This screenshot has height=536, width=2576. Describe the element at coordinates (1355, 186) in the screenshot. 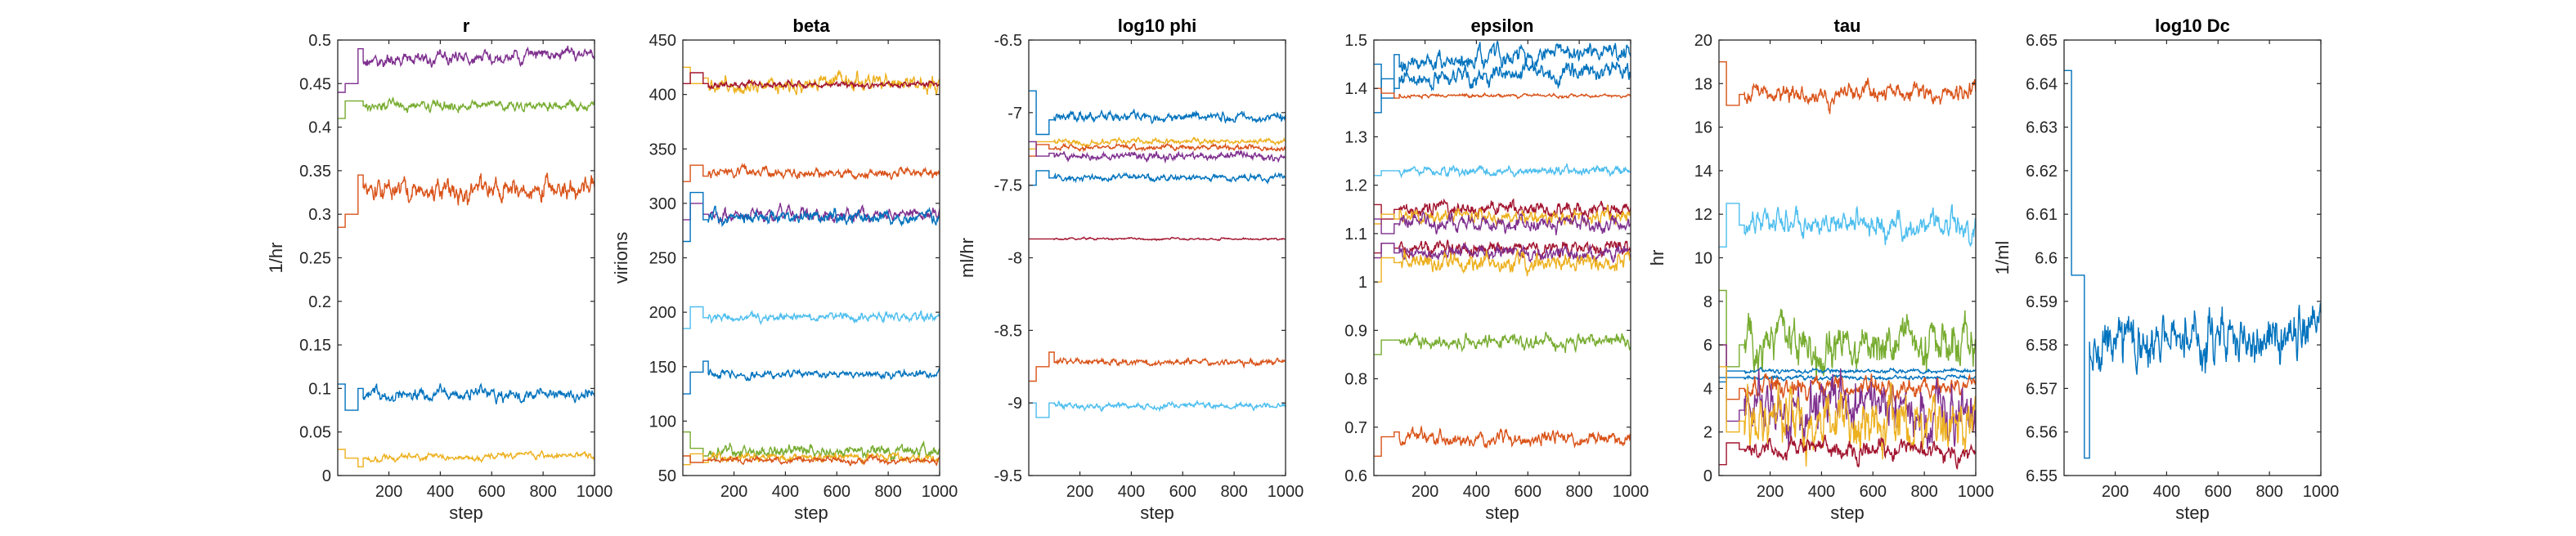

I see `y-tick-label: 1.2` at that location.